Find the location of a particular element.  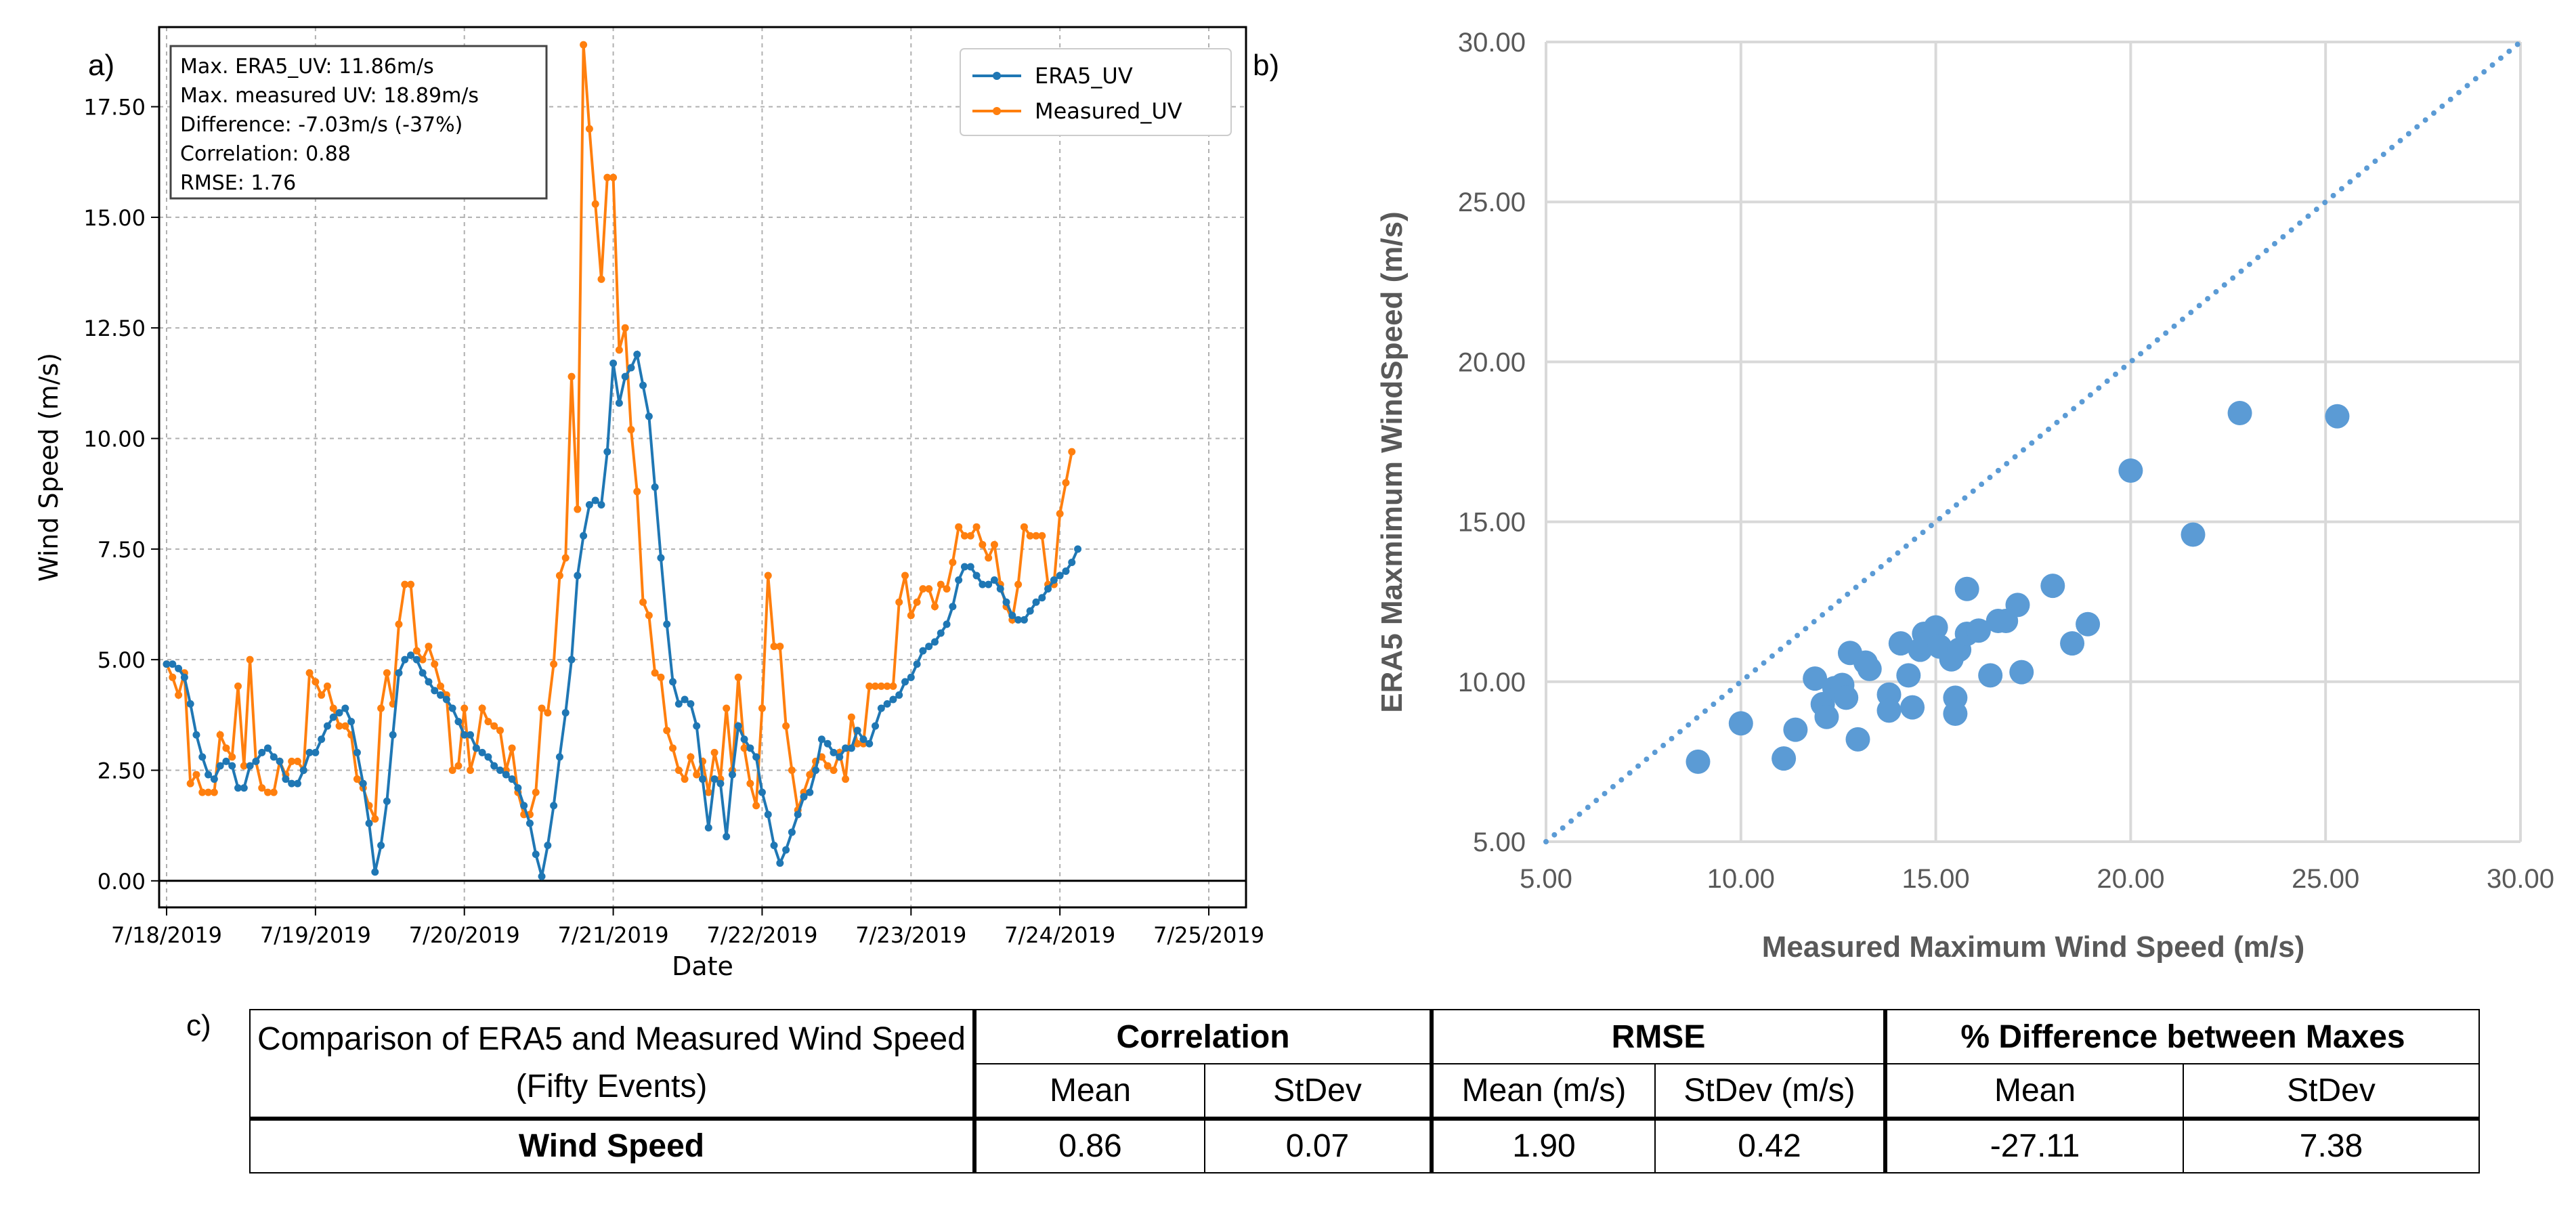

table-group-correlation: Correlation is located at coordinates (1202, 1037).